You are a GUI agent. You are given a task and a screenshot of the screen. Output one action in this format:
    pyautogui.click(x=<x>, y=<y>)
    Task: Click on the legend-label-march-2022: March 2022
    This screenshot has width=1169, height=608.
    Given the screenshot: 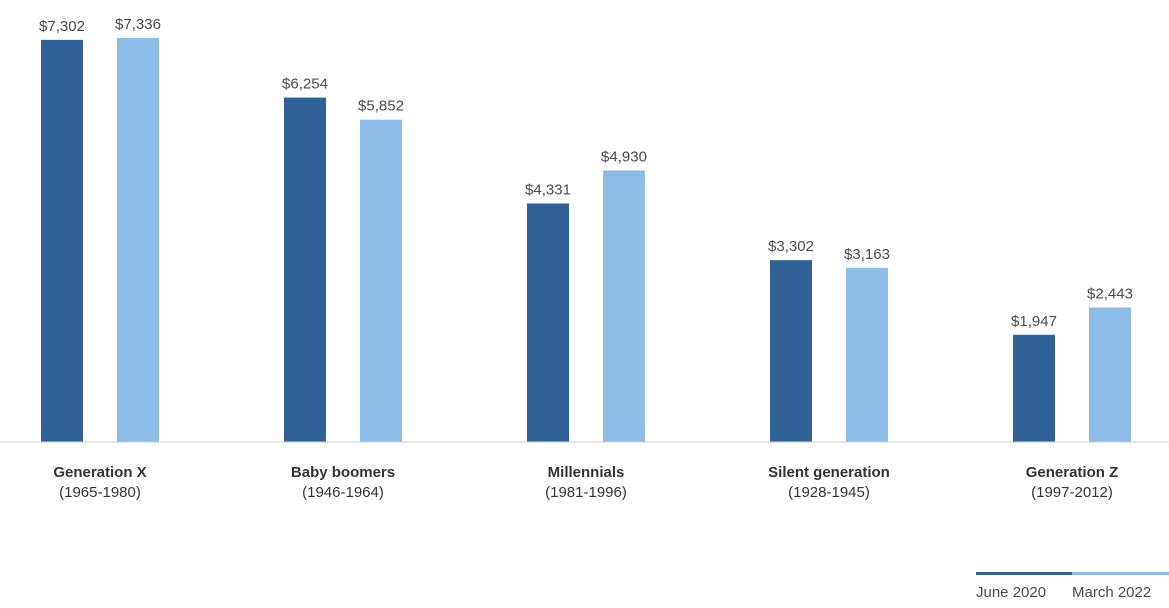 What is the action you would take?
    pyautogui.click(x=1112, y=592)
    